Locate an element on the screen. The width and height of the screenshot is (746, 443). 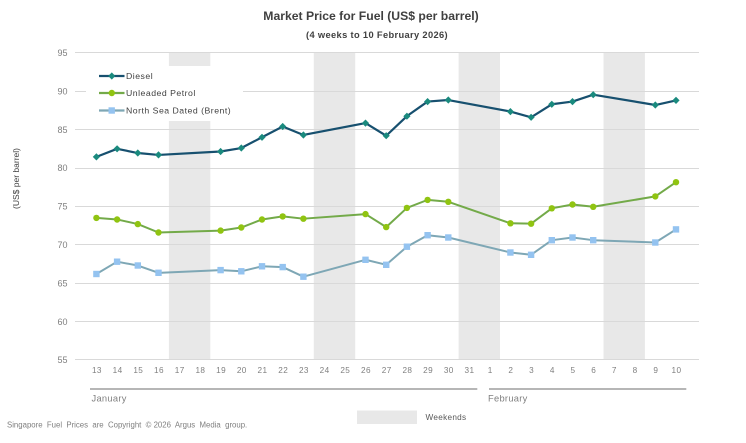
svg-text: February is located at coordinates (508, 398).